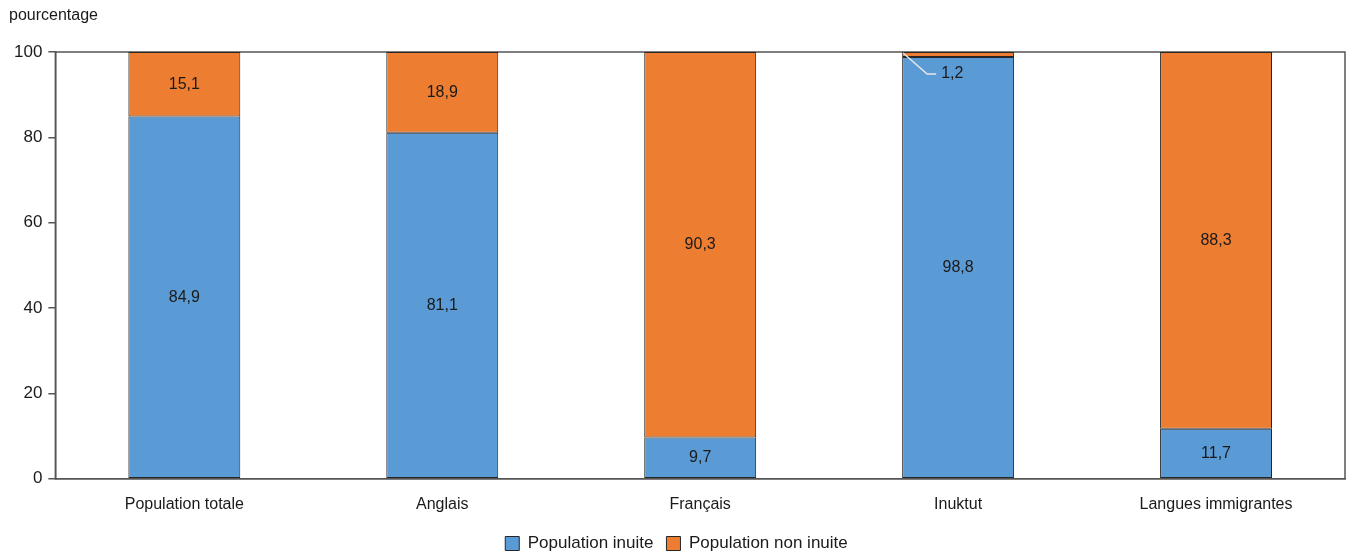 Image resolution: width=1348 pixels, height=557 pixels. What do you see at coordinates (33, 393) in the screenshot?
I see `y-tick-label: 20` at bounding box center [33, 393].